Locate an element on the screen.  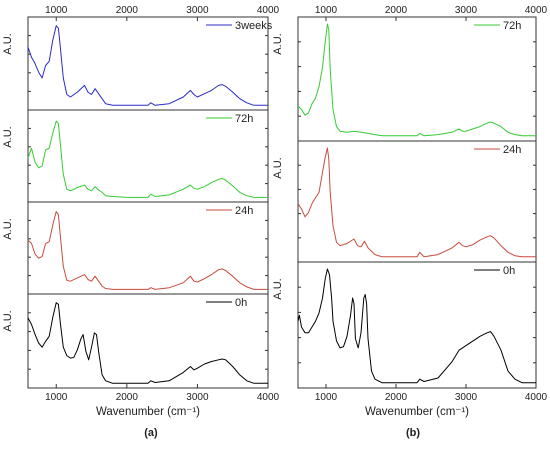
legend-label: 3weeks is located at coordinates (254, 26).